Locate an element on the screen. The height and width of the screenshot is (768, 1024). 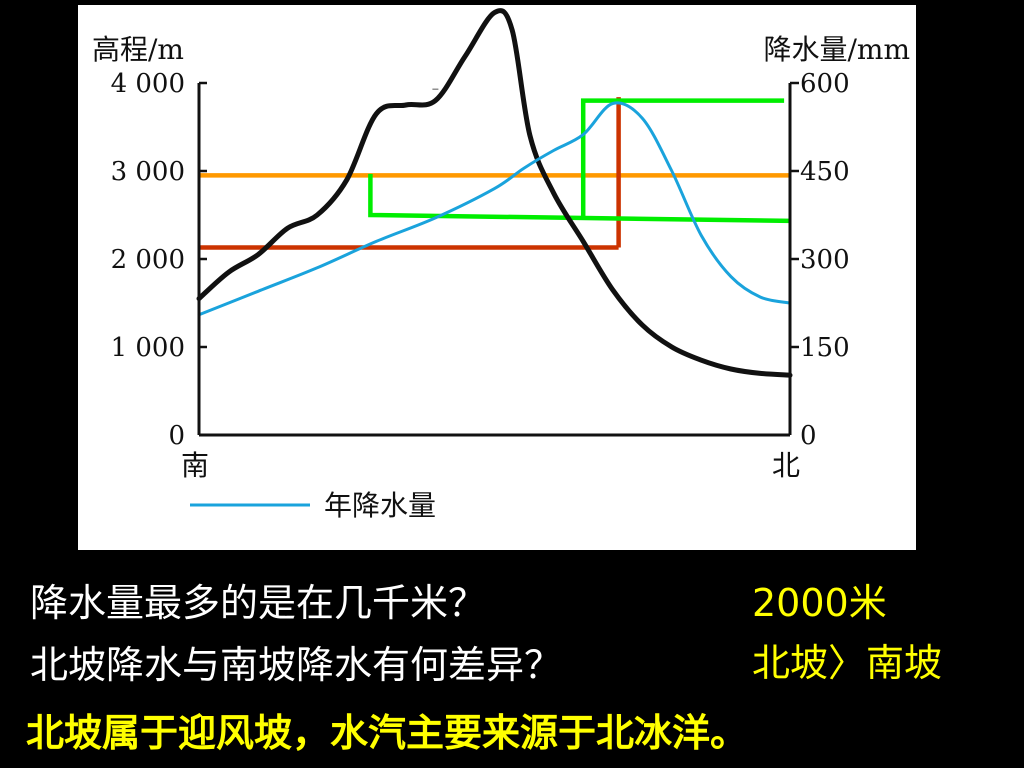
left-axis-tick-label: 3 000 is located at coordinates (148, 172).